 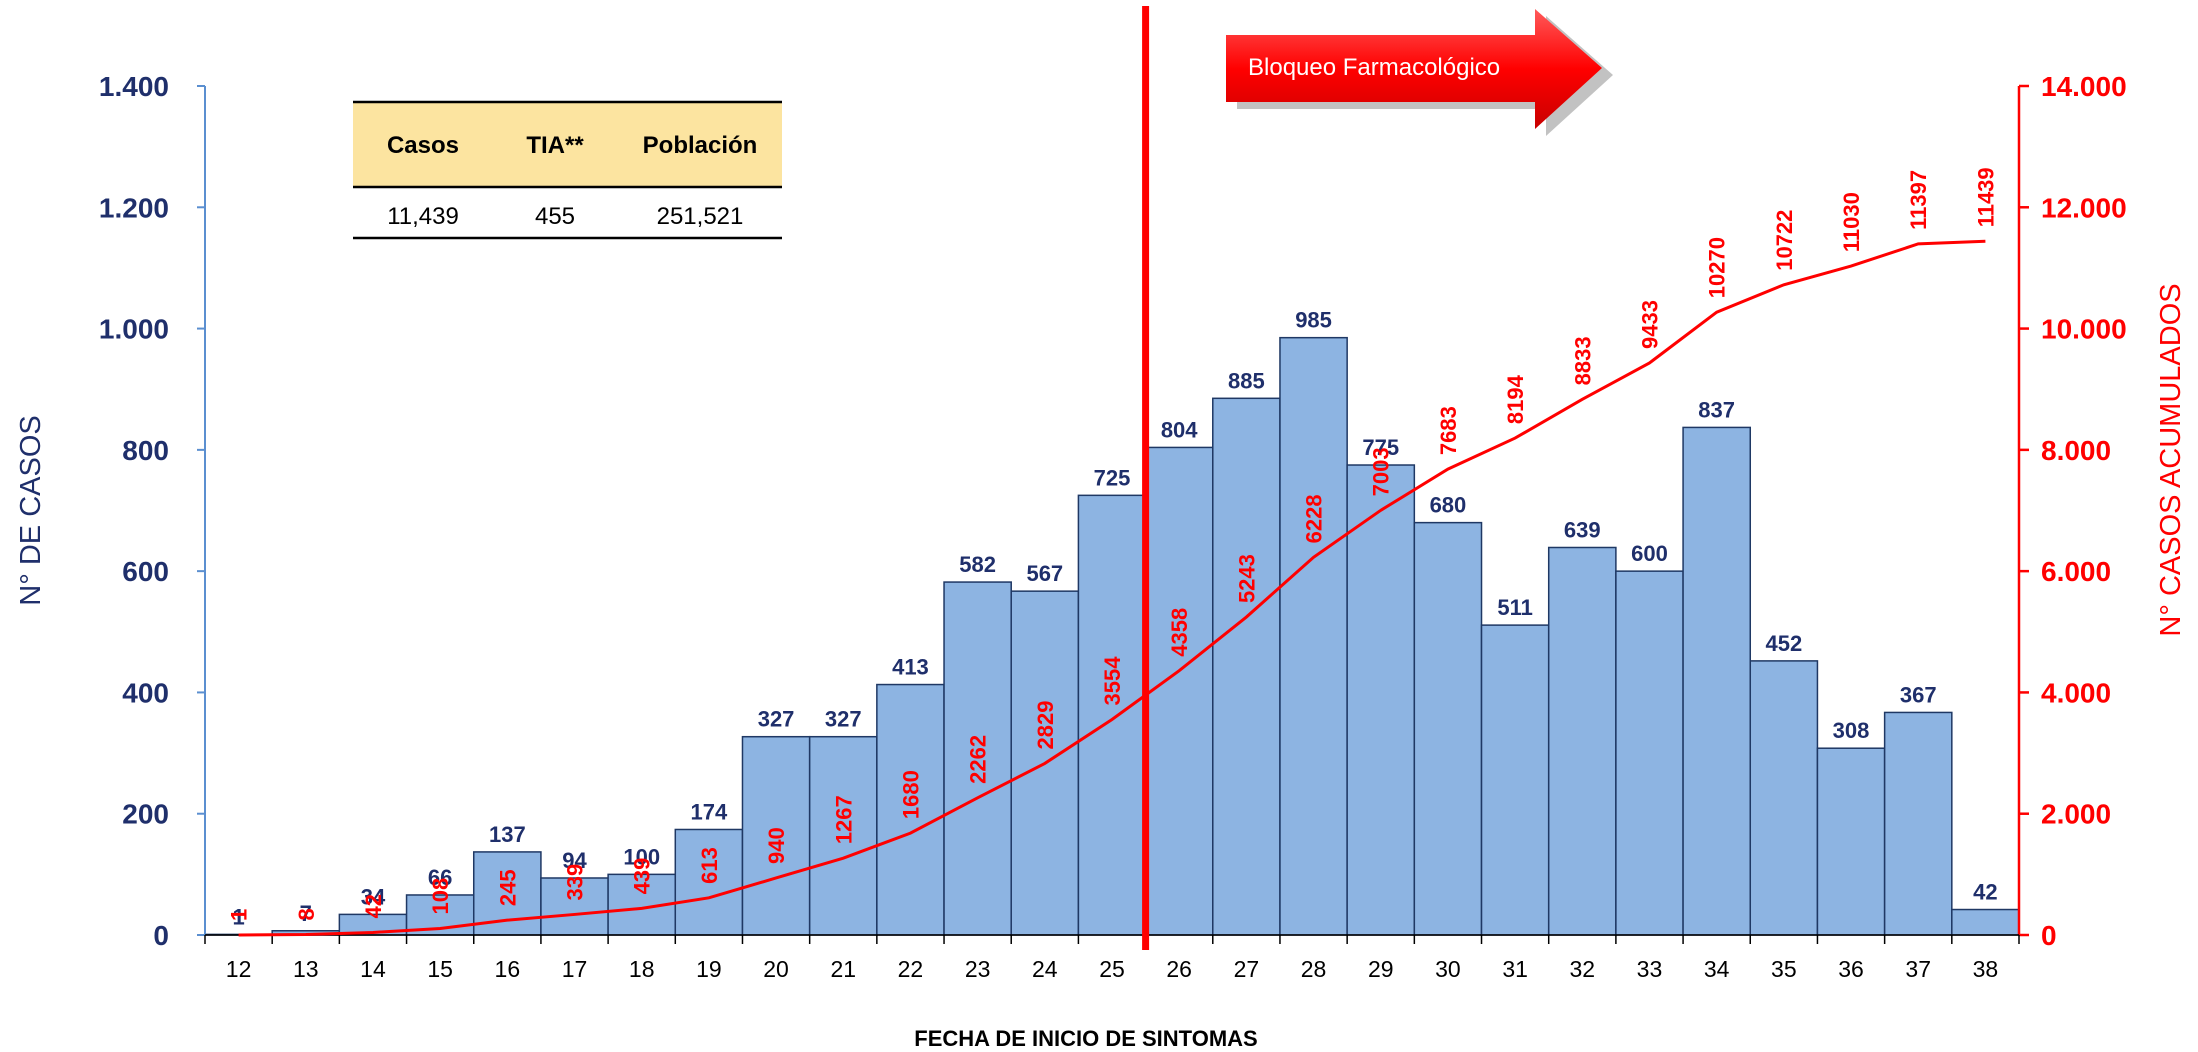 I want to click on bar-value-label: 66, so click(x=440, y=877).